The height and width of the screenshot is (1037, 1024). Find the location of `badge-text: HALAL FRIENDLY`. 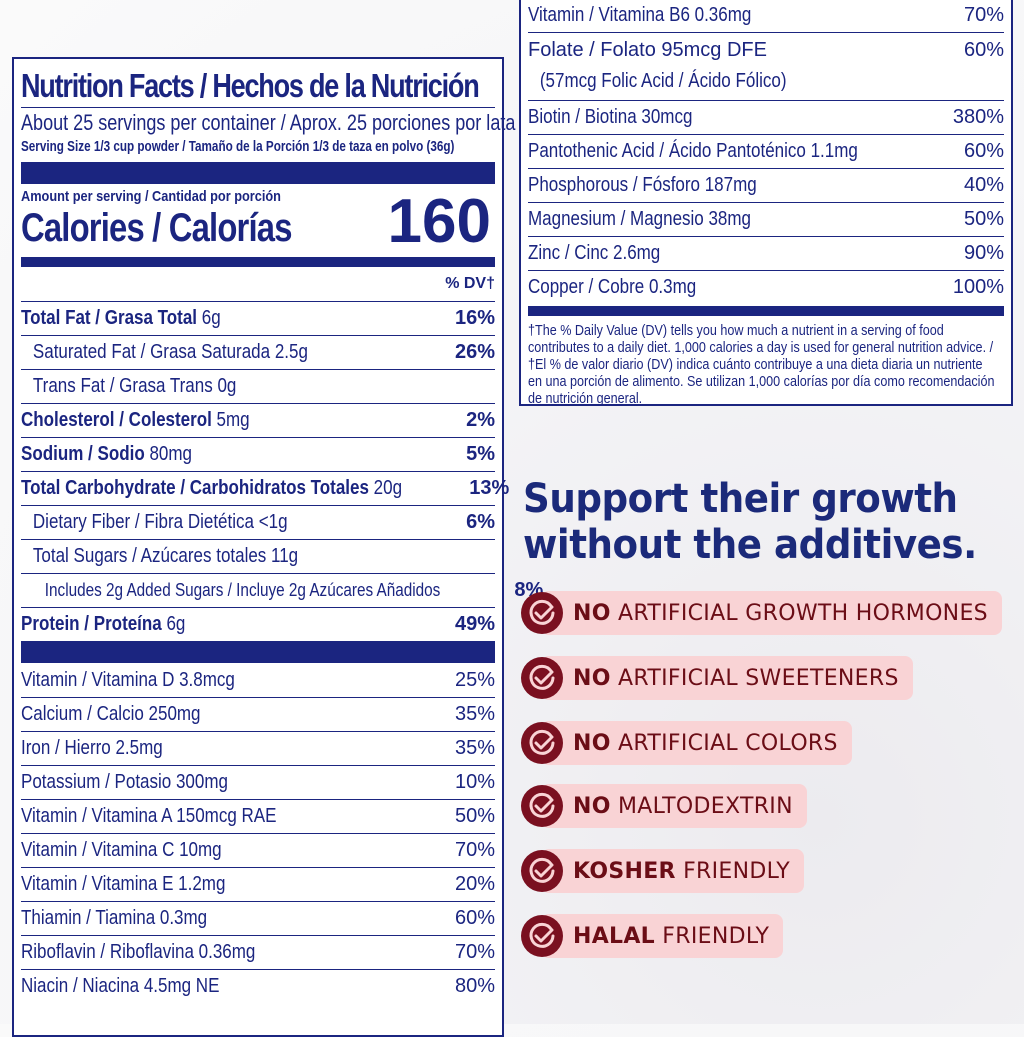

badge-text: HALAL FRIENDLY is located at coordinates (662, 936).